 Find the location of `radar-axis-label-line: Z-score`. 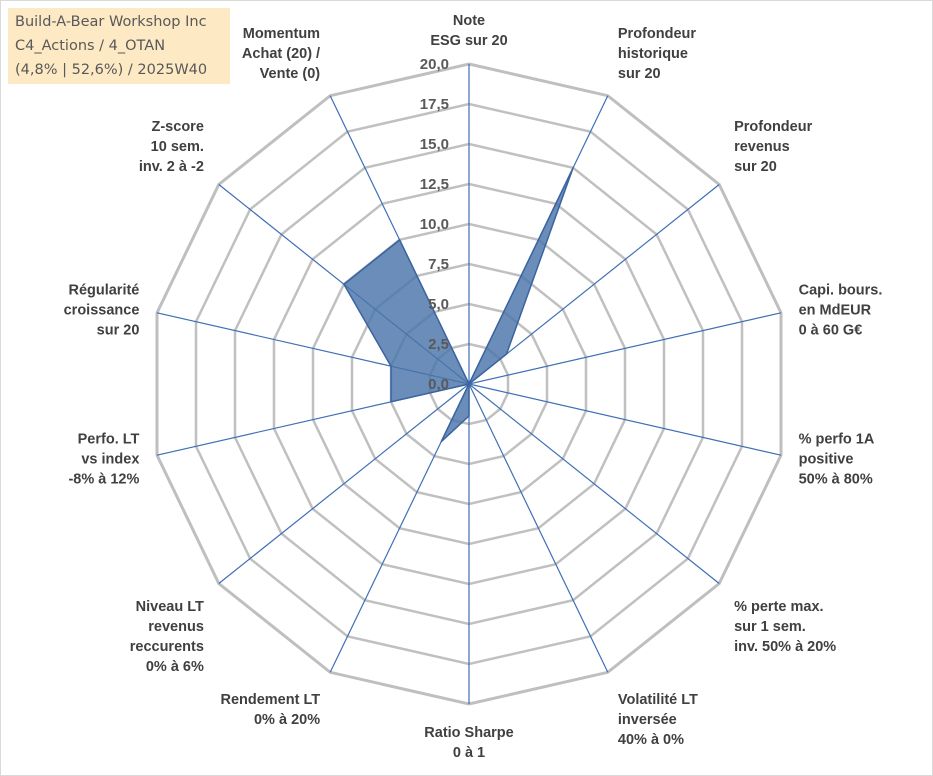

radar-axis-label-line: Z-score is located at coordinates (178, 127).